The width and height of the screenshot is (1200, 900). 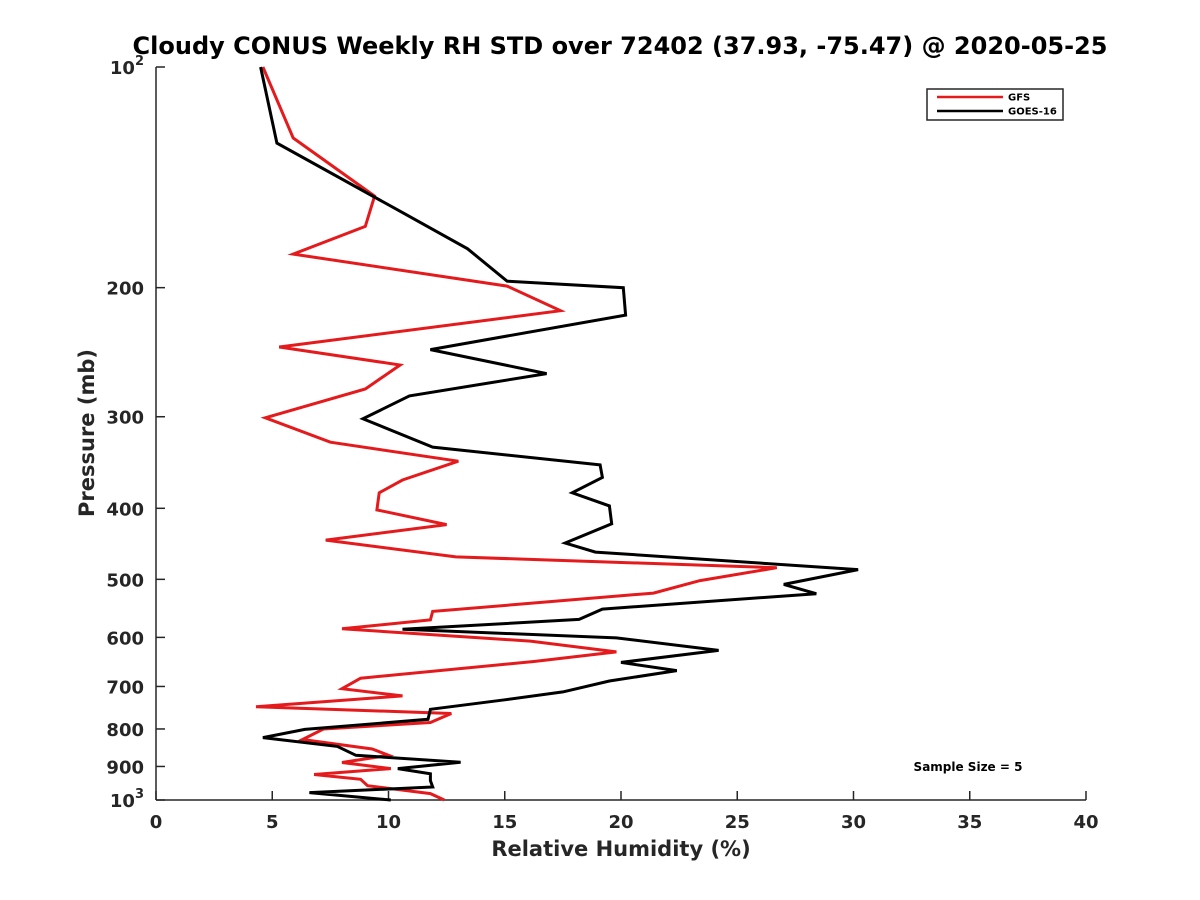 What do you see at coordinates (125, 418) in the screenshot?
I see `y-tick-label: 300` at bounding box center [125, 418].